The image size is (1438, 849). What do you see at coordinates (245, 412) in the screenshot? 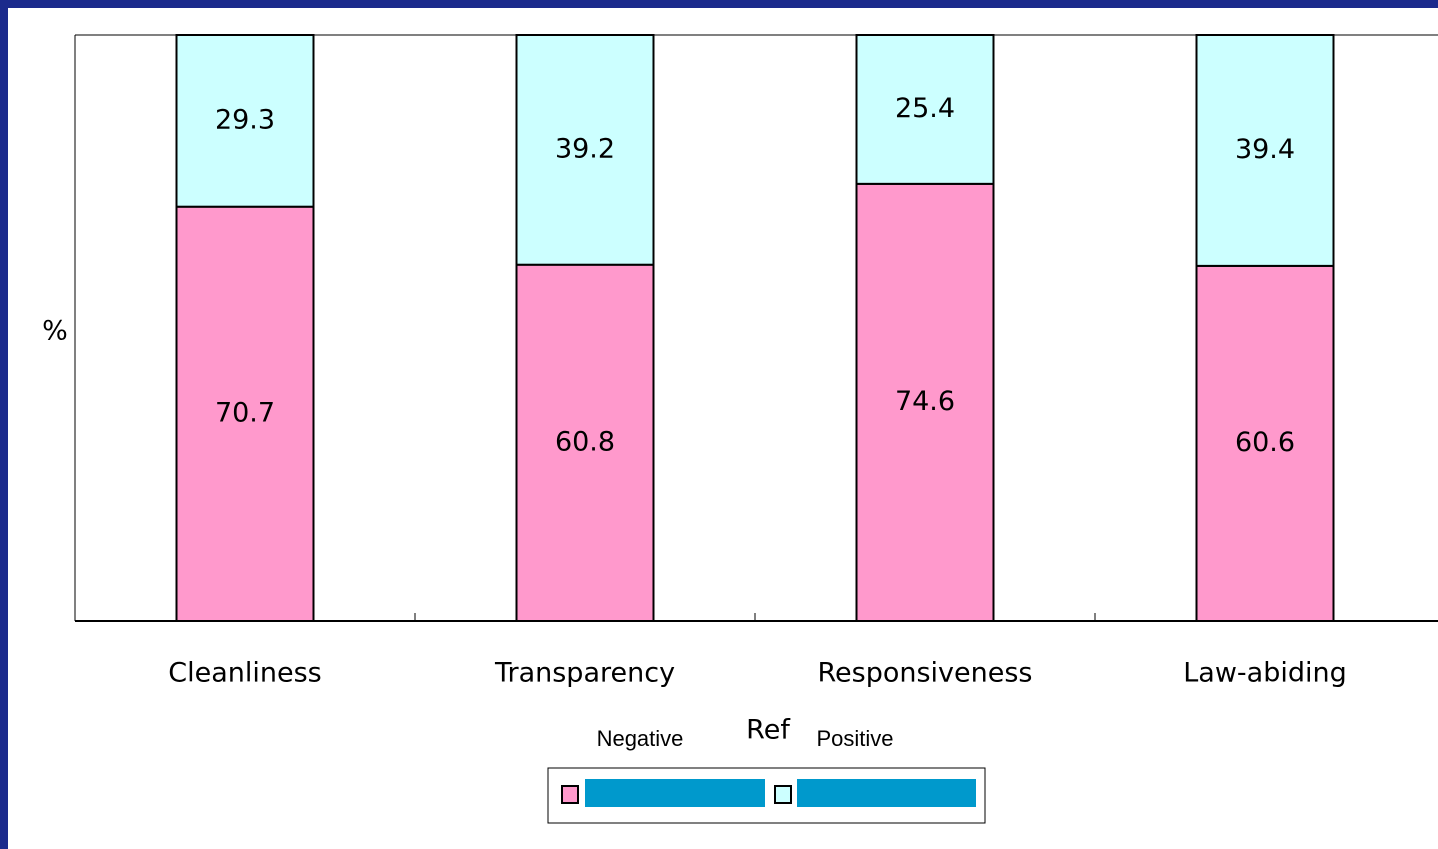
I see `data-label: 70.7` at bounding box center [245, 412].